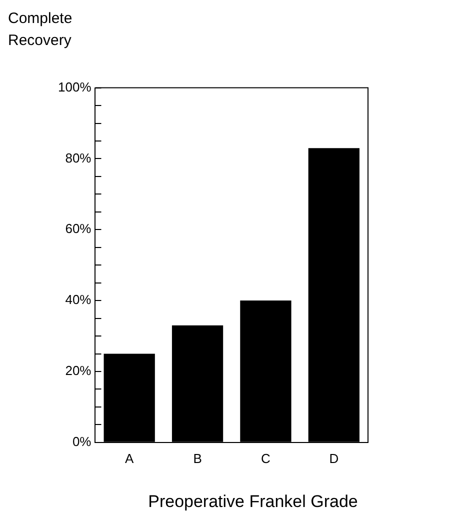 The height and width of the screenshot is (532, 456). I want to click on y-tick-label: 80%, so click(78, 158).